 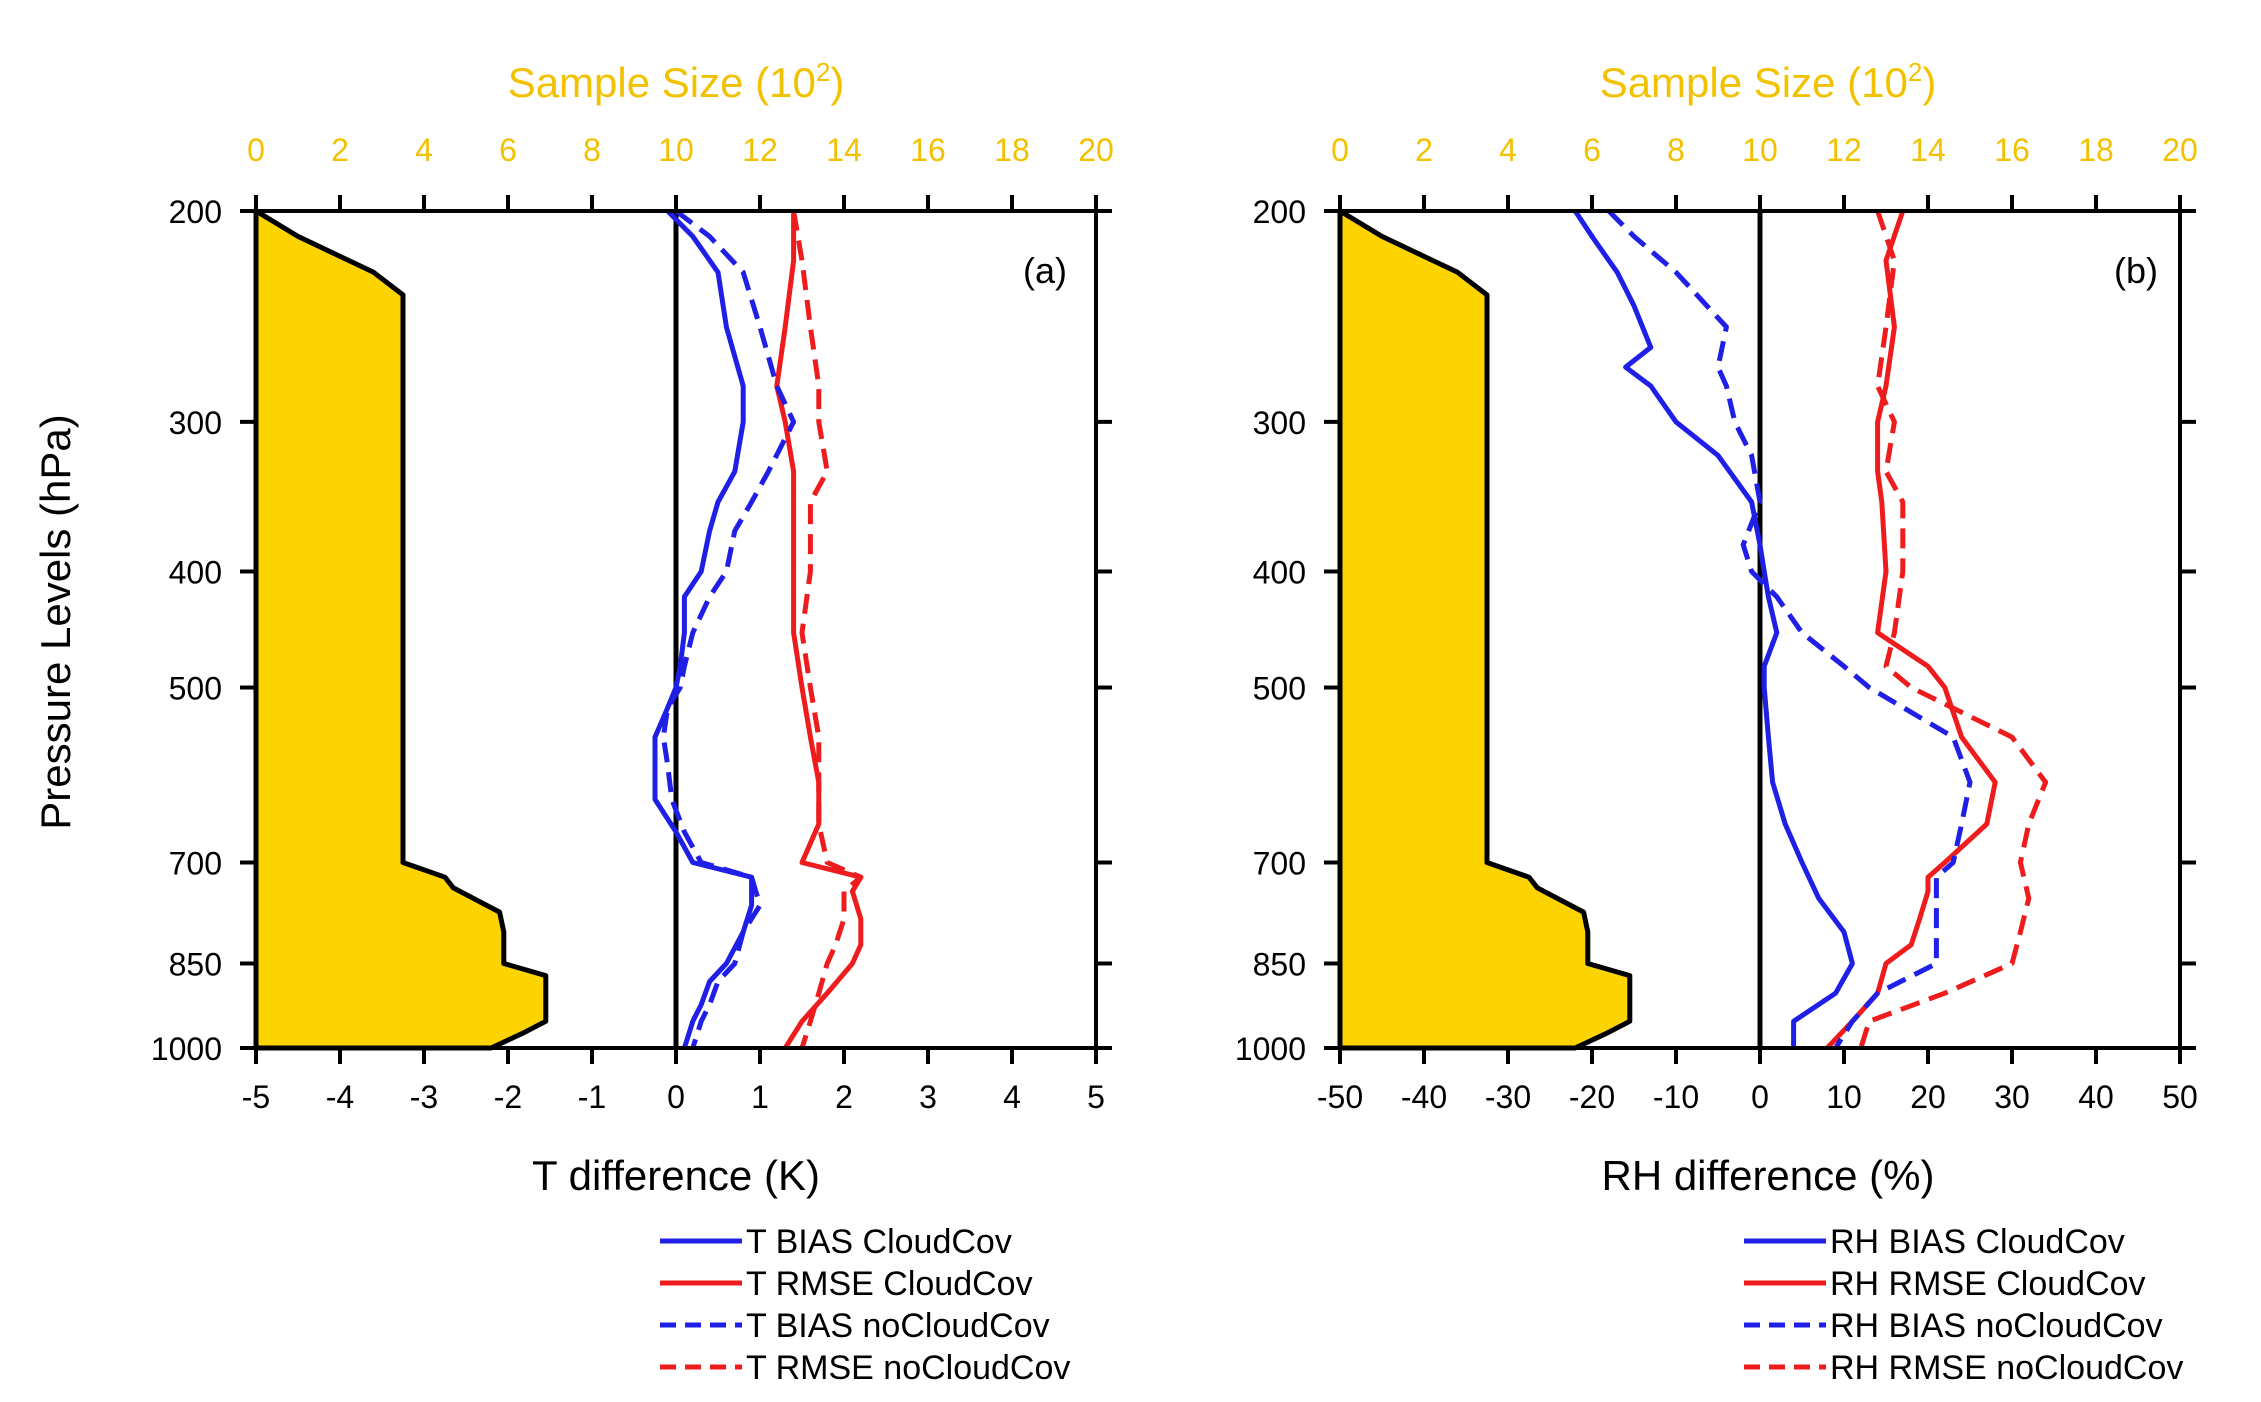 I want to click on panel-a-top-tick-label: 16, so click(x=928, y=150).